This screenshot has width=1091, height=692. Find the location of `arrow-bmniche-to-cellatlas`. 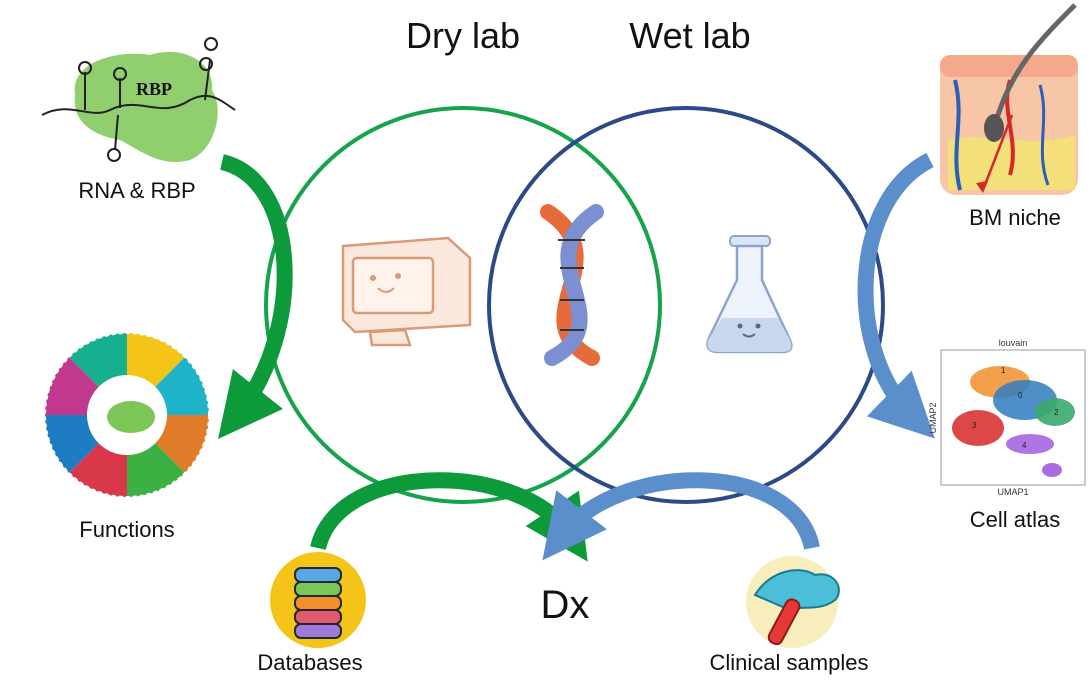

arrow-bmniche-to-cellatlas is located at coordinates (896, 295).